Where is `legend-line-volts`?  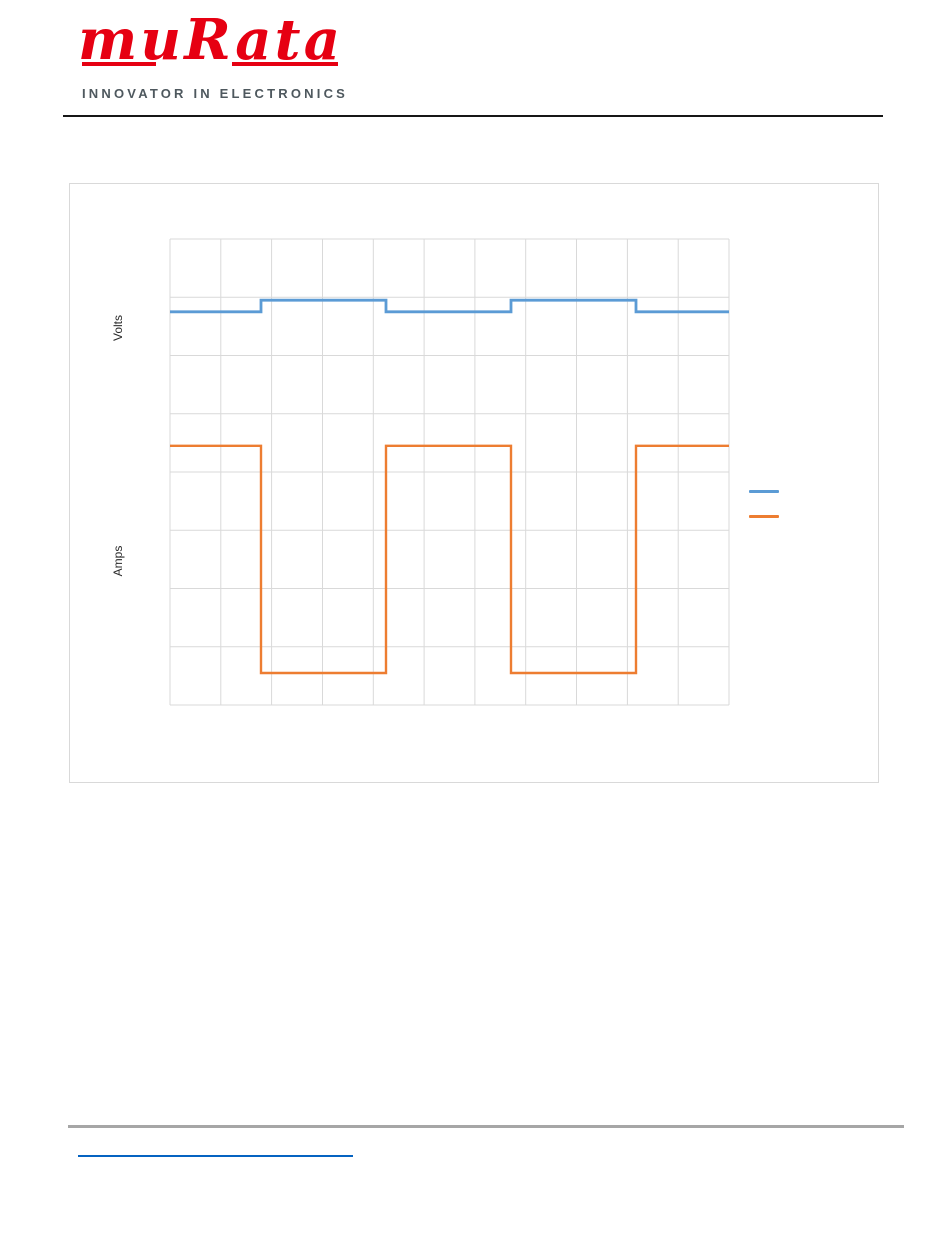
legend-line-volts is located at coordinates (764, 491).